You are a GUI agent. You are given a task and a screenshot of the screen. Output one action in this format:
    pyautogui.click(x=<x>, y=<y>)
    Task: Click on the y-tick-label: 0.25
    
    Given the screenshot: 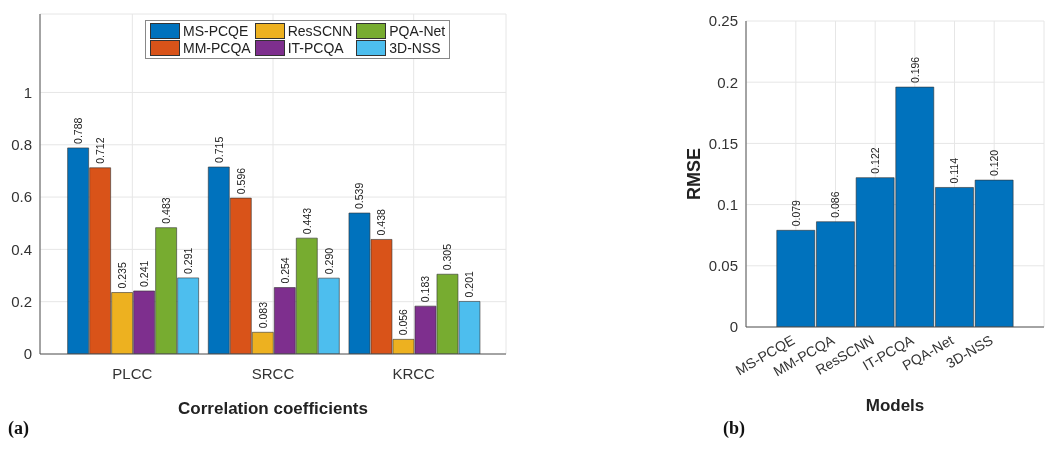 What is the action you would take?
    pyautogui.click(x=723, y=21)
    